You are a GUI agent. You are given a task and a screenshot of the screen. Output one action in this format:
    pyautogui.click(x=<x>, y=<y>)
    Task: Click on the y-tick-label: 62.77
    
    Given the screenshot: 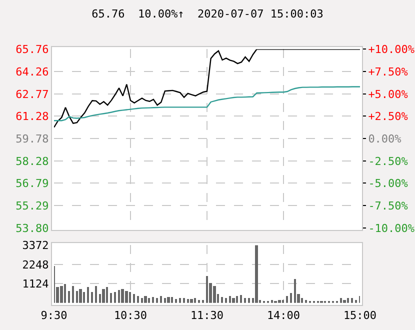 What is the action you would take?
    pyautogui.click(x=32, y=94)
    